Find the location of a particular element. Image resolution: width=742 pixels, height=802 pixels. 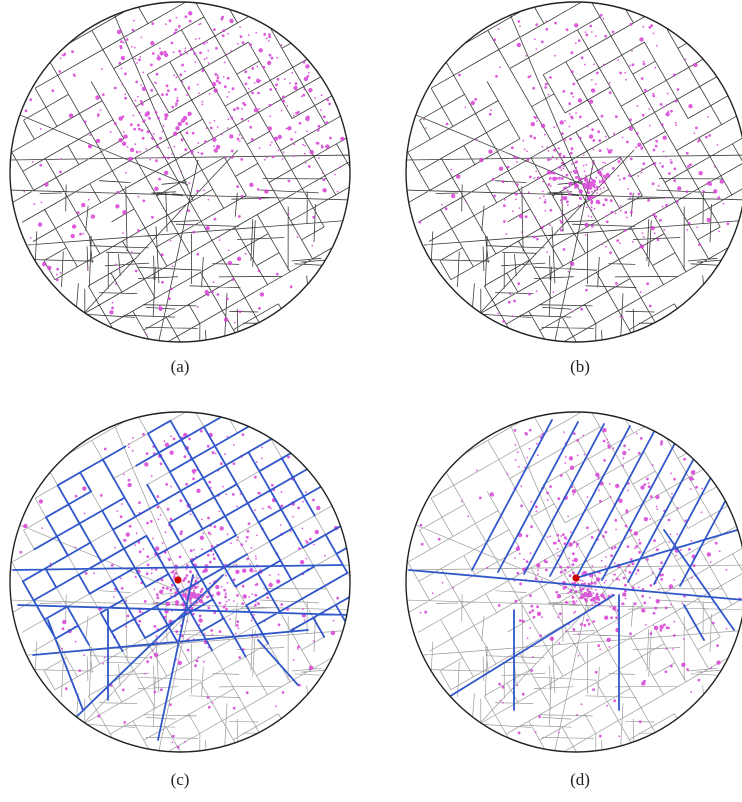

caption-b: (b) is located at coordinates (580, 366).